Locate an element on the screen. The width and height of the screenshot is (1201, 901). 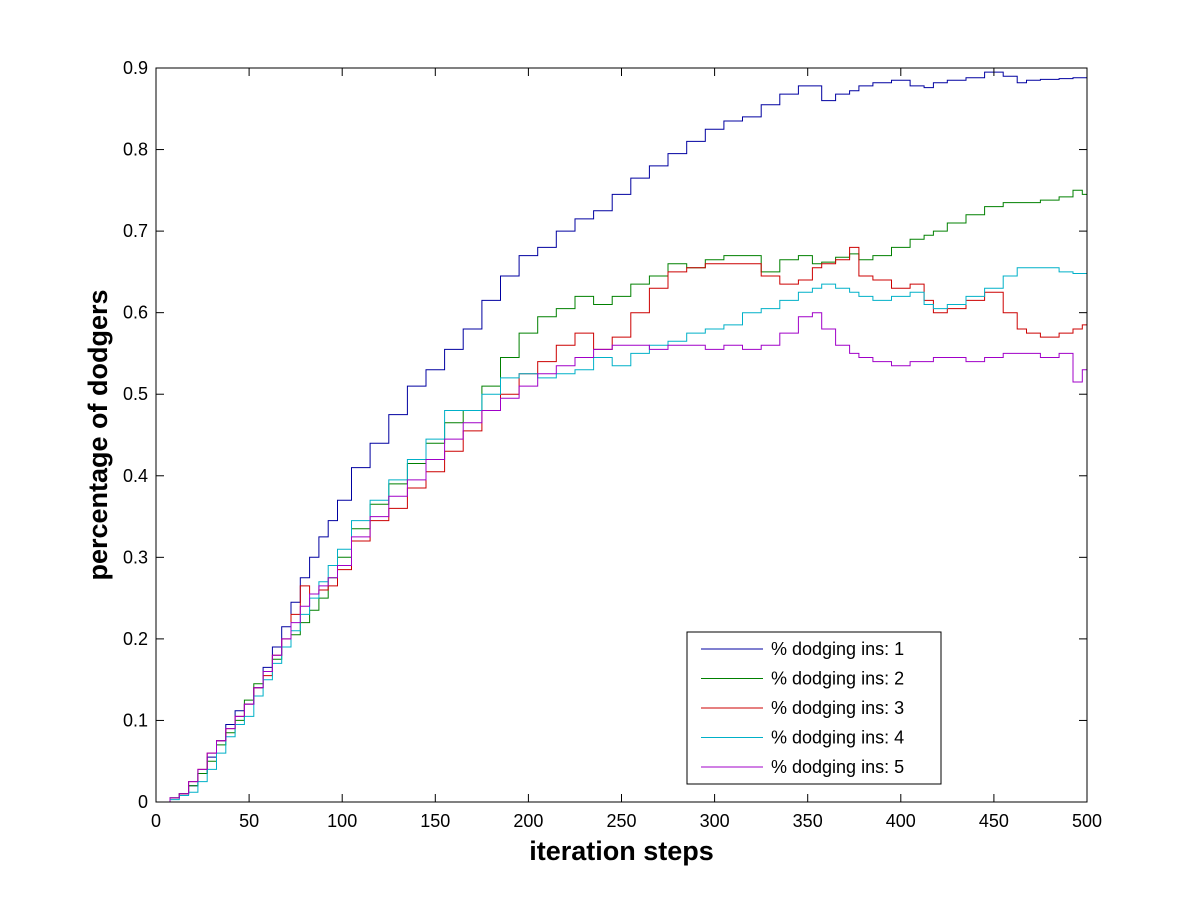
legend-label-5: % dodging ins: 5 is located at coordinates (837, 767).